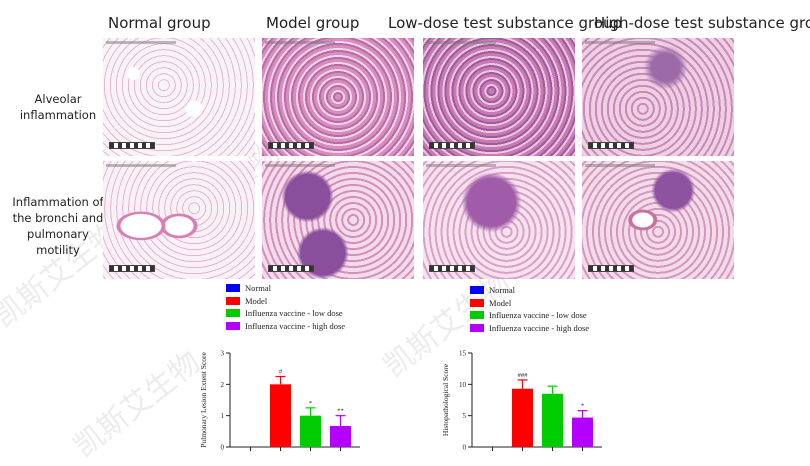 The height and width of the screenshot is (466, 810). What do you see at coordinates (523, 375) in the screenshot?
I see `significance-mark: ###` at bounding box center [523, 375].